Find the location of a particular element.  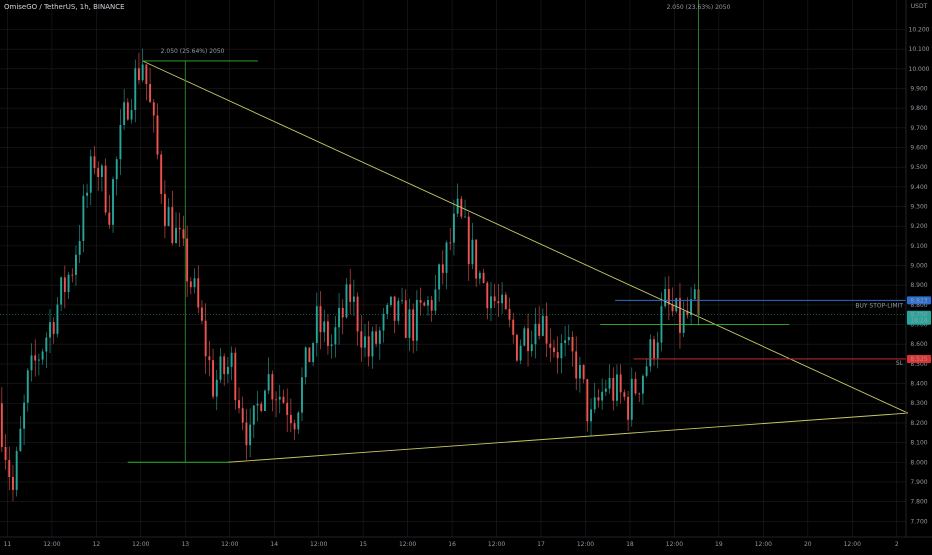

lower-trendline is located at coordinates (567, 437).